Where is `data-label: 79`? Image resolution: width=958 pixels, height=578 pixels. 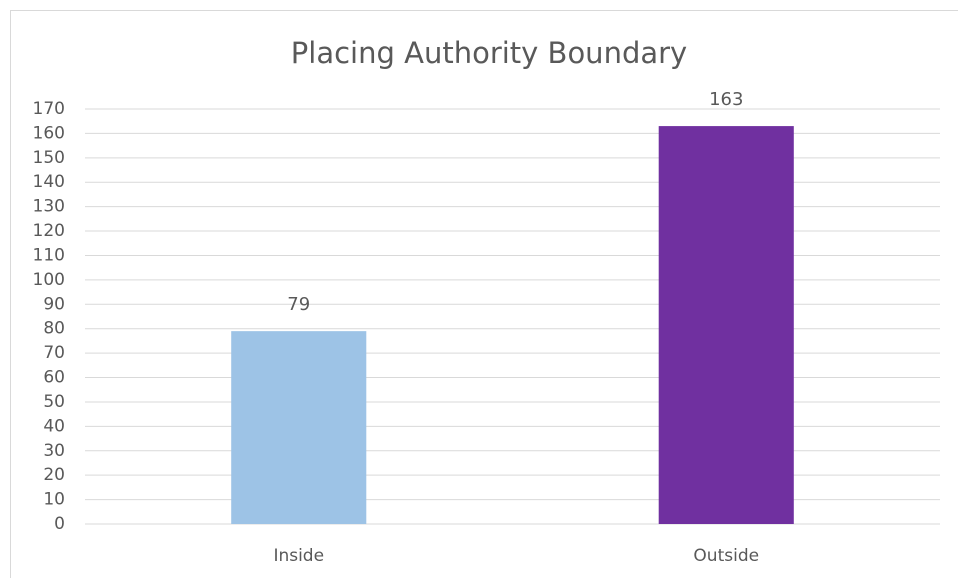 data-label: 79 is located at coordinates (298, 304).